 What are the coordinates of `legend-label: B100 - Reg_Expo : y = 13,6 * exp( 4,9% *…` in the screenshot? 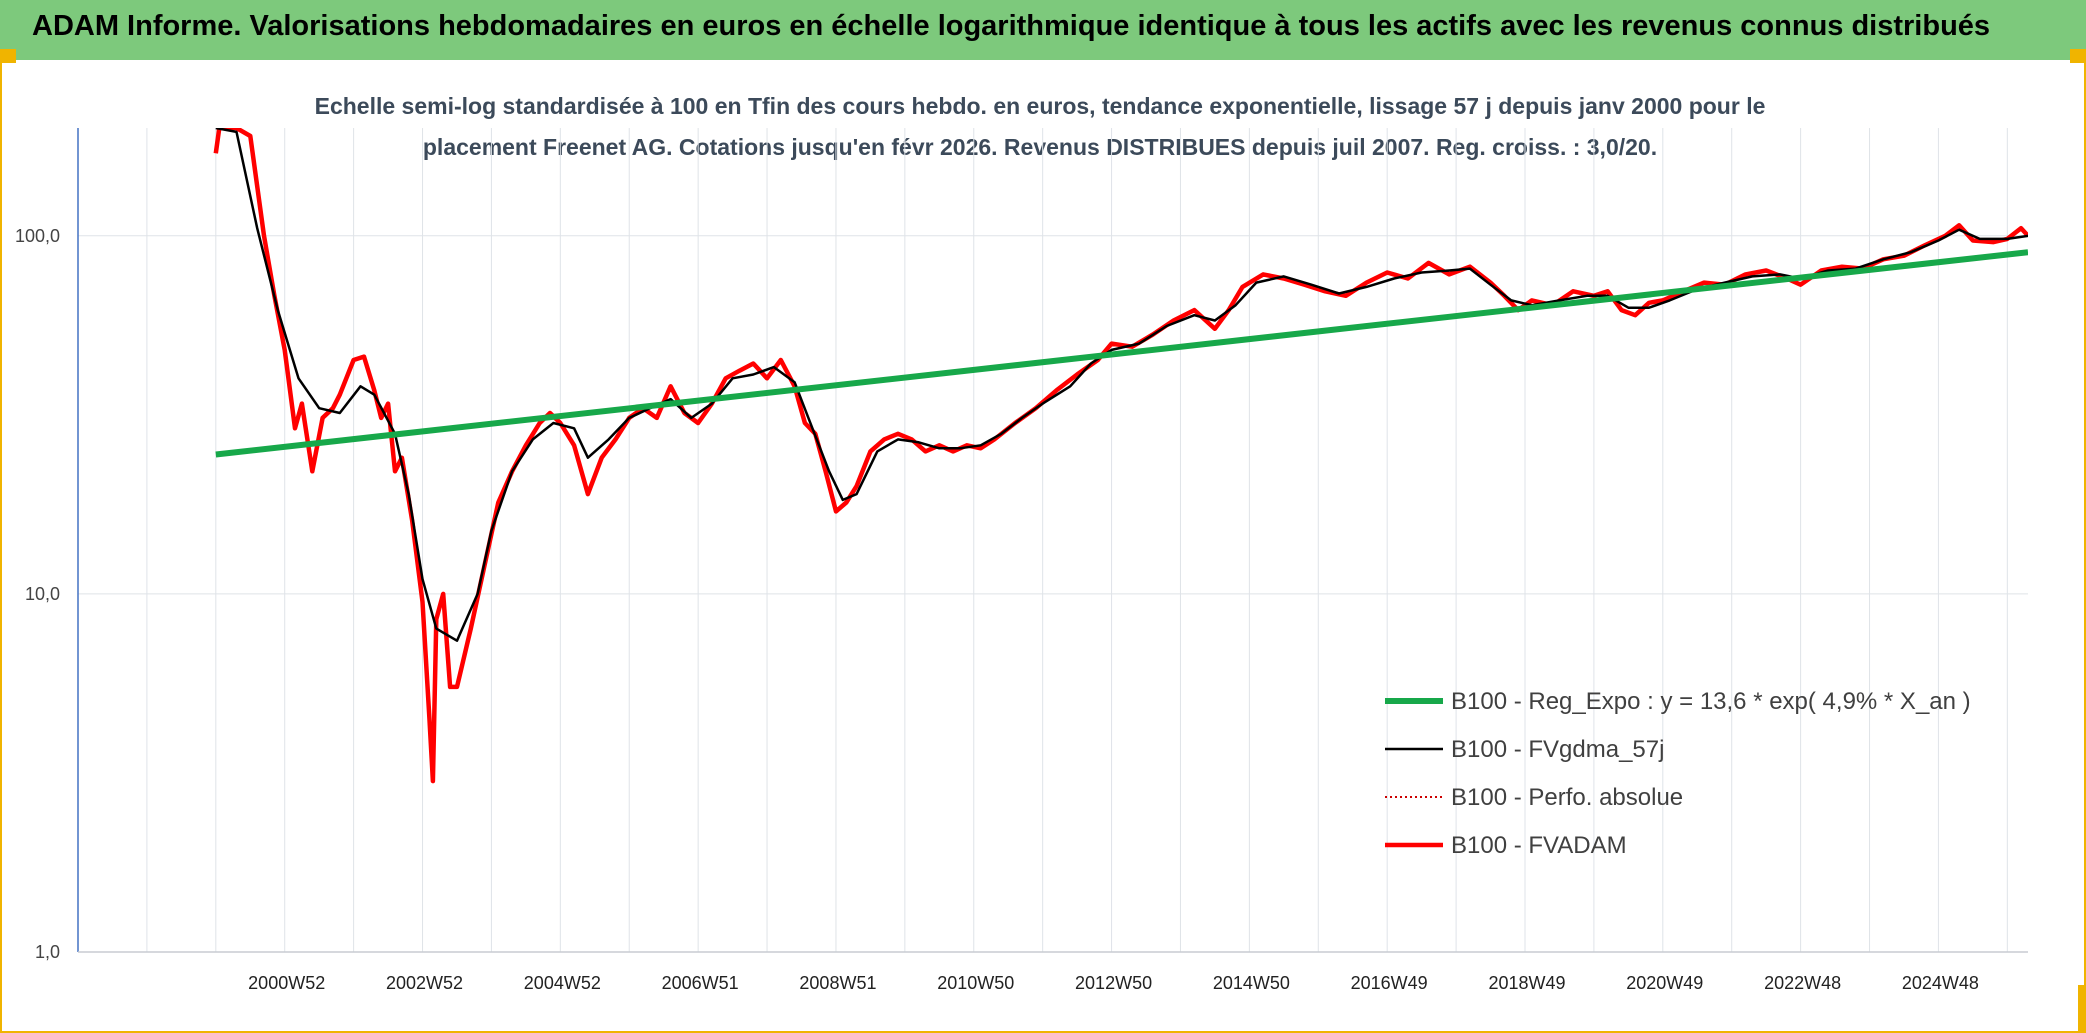 It's located at (1711, 701).